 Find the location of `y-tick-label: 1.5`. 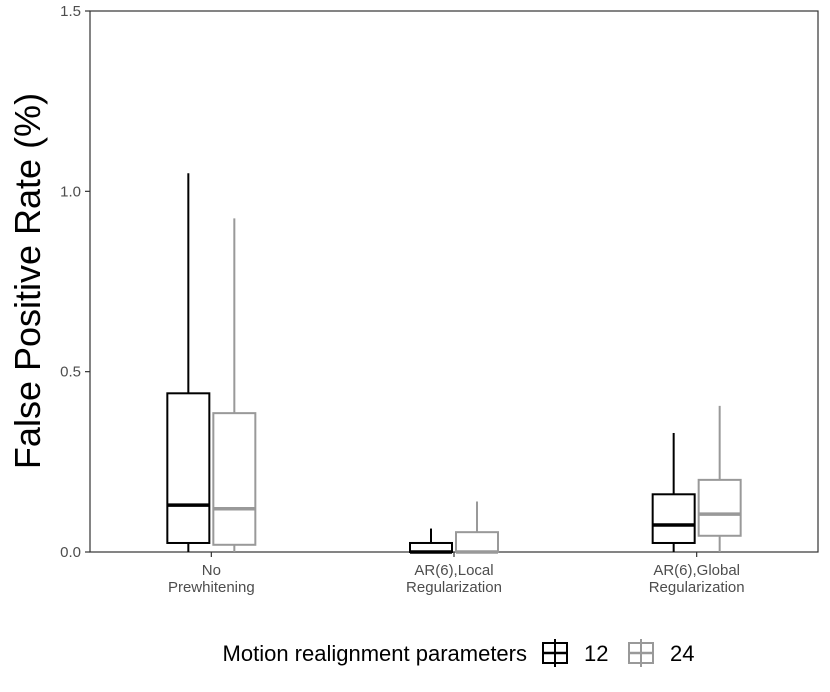

y-tick-label: 1.5 is located at coordinates (70, 11).